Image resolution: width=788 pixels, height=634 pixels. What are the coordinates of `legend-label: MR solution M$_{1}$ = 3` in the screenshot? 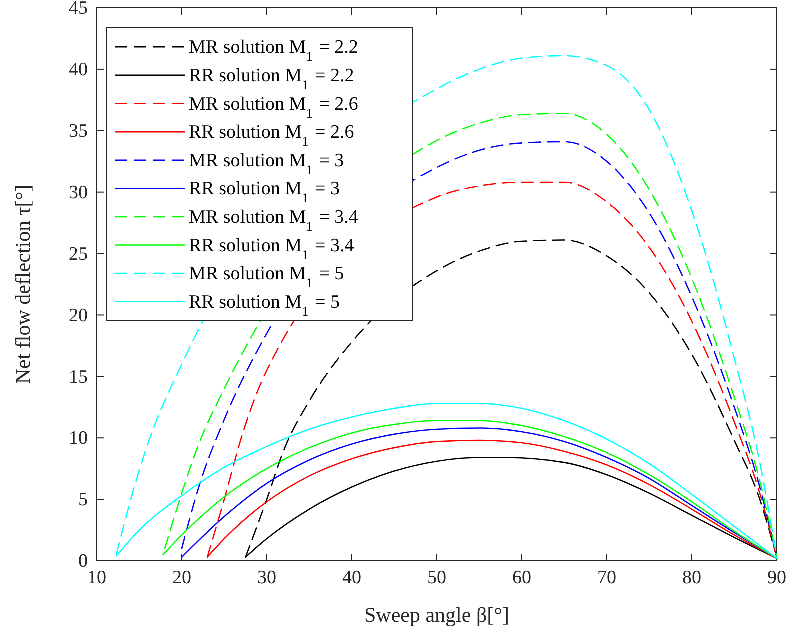 It's located at (266, 163).